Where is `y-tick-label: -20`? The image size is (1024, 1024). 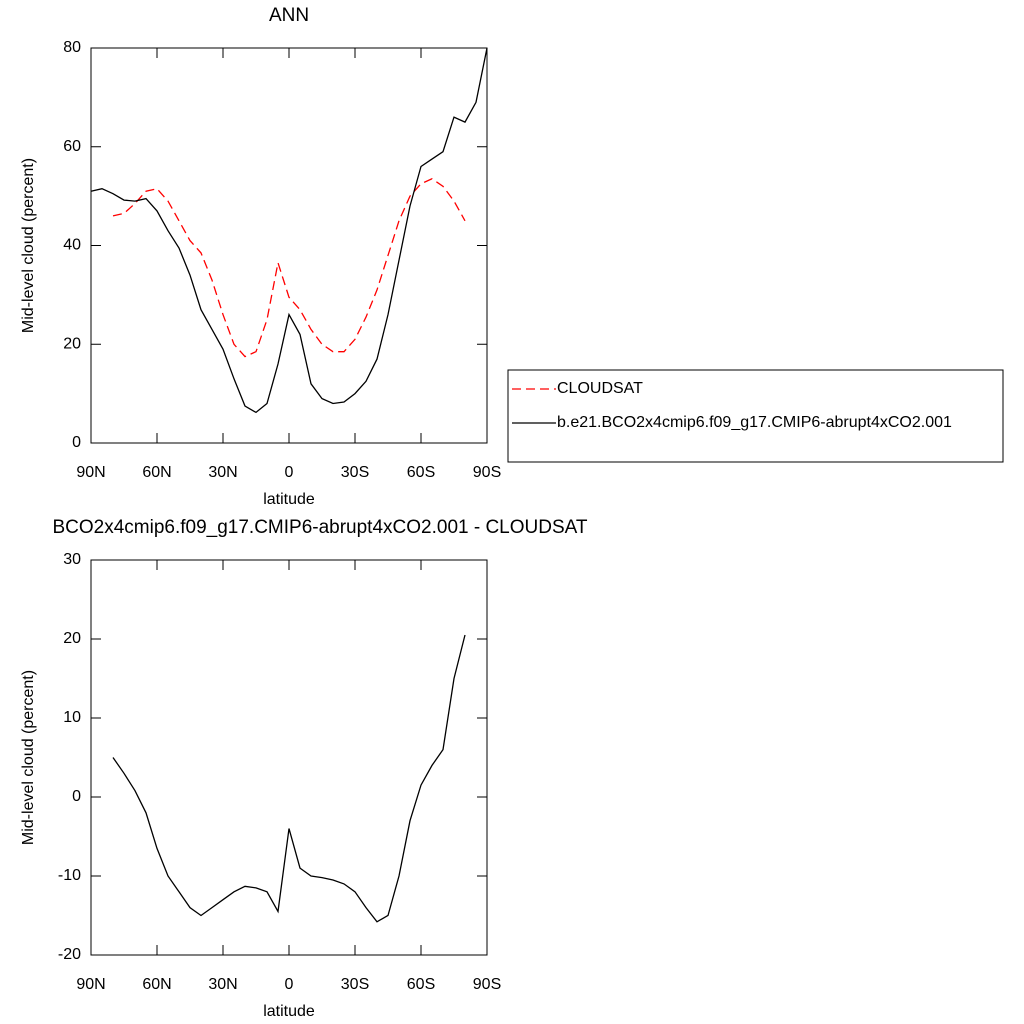
y-tick-label: -20 is located at coordinates (69, 954).